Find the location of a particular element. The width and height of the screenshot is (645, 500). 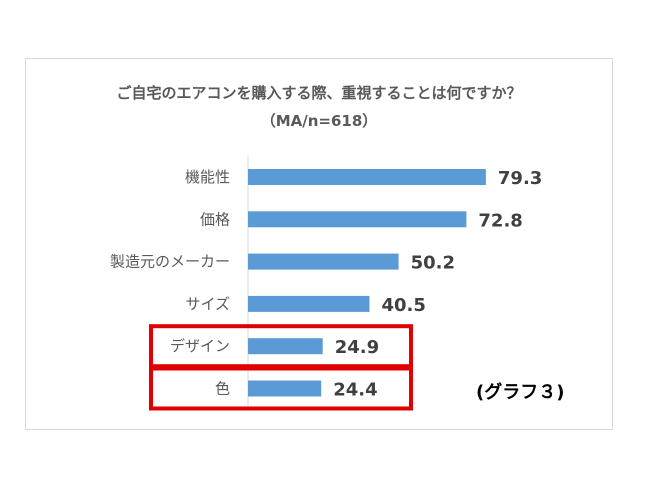

value-label-0: 79.3 is located at coordinates (520, 178).